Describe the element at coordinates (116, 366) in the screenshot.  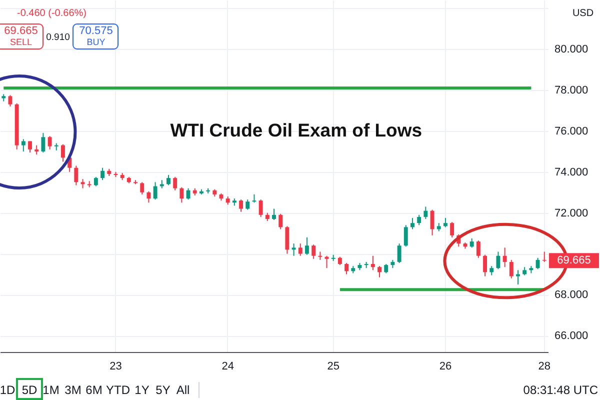
I see `x-tick-label: 23` at that location.